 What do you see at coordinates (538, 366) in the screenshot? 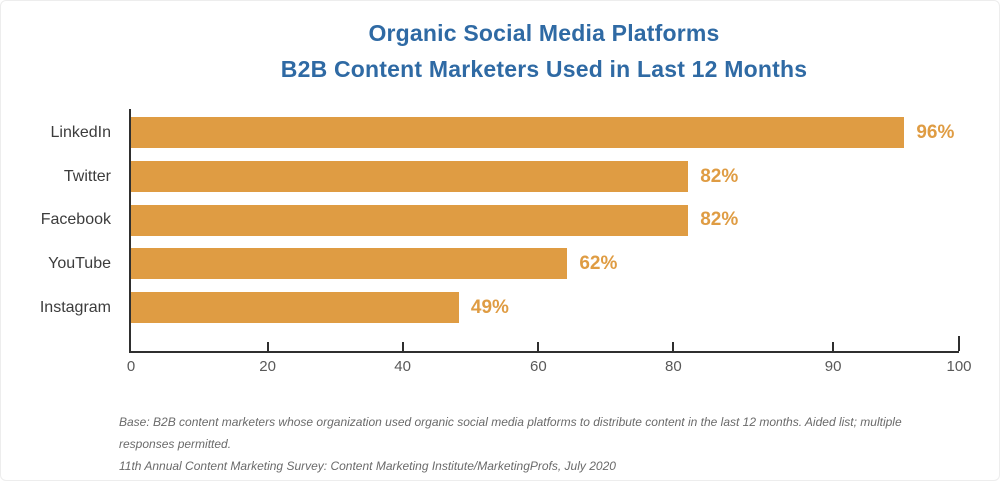
I see `tick-label: 60` at bounding box center [538, 366].